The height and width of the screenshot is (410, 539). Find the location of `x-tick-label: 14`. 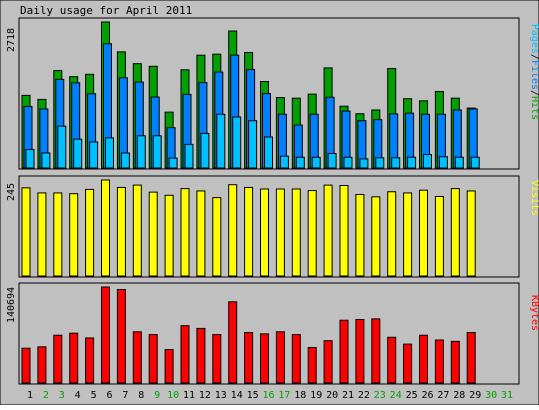

x-tick-label: 14 is located at coordinates (237, 395).